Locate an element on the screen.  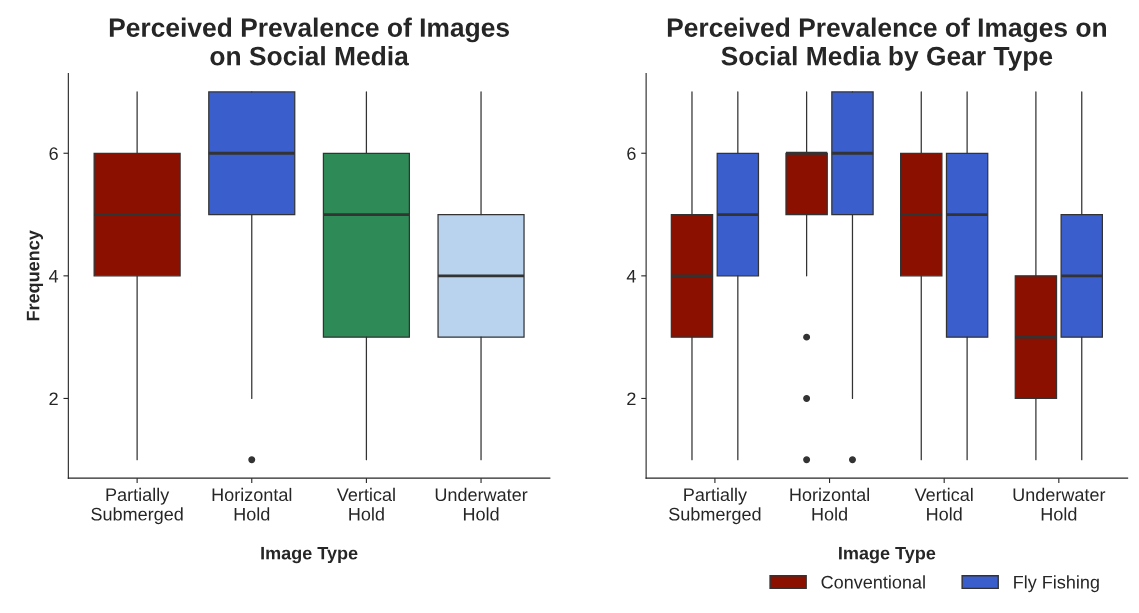
chart-title: Perceived Prevalence of Images on Social Media is located at coordinates (309, 41).